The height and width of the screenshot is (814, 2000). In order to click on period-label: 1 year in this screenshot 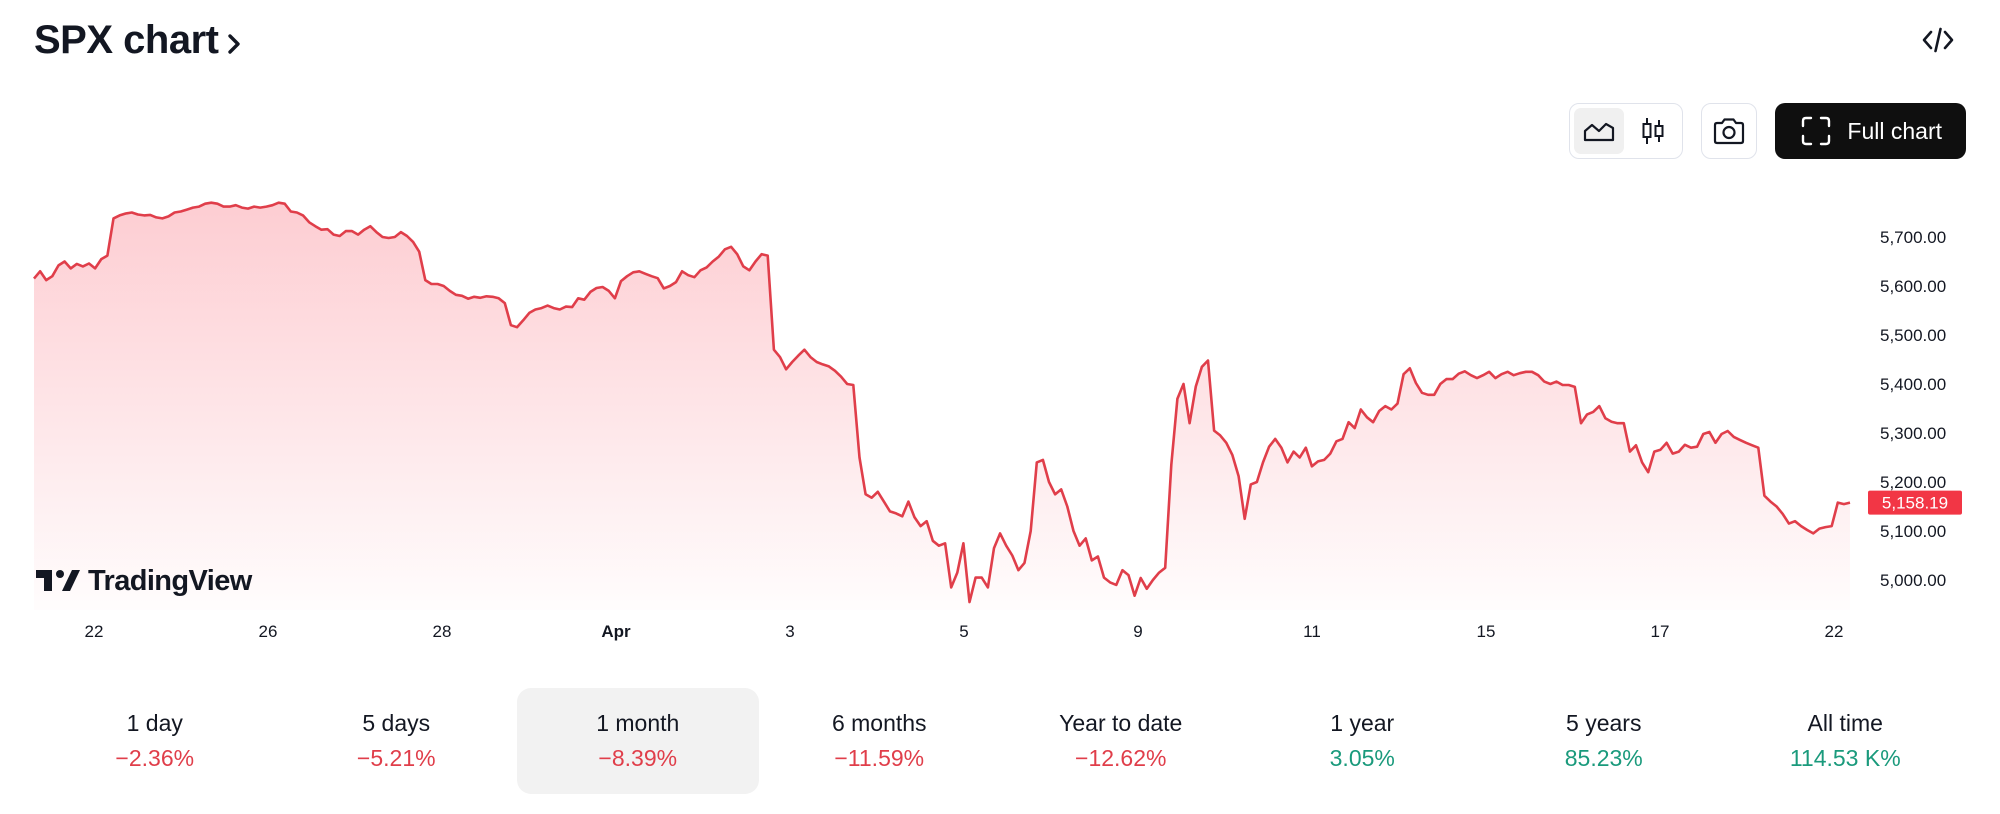, I will do `click(1362, 723)`.